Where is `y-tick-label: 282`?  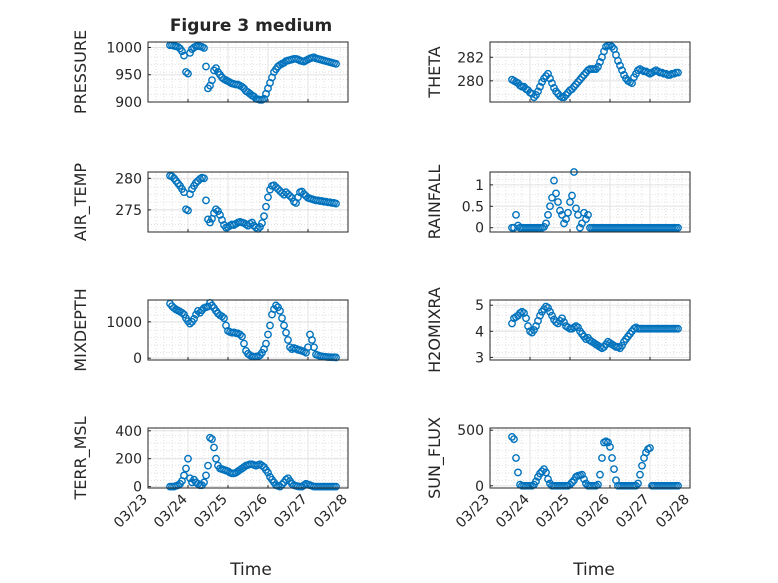
y-tick-label: 282 is located at coordinates (470, 58).